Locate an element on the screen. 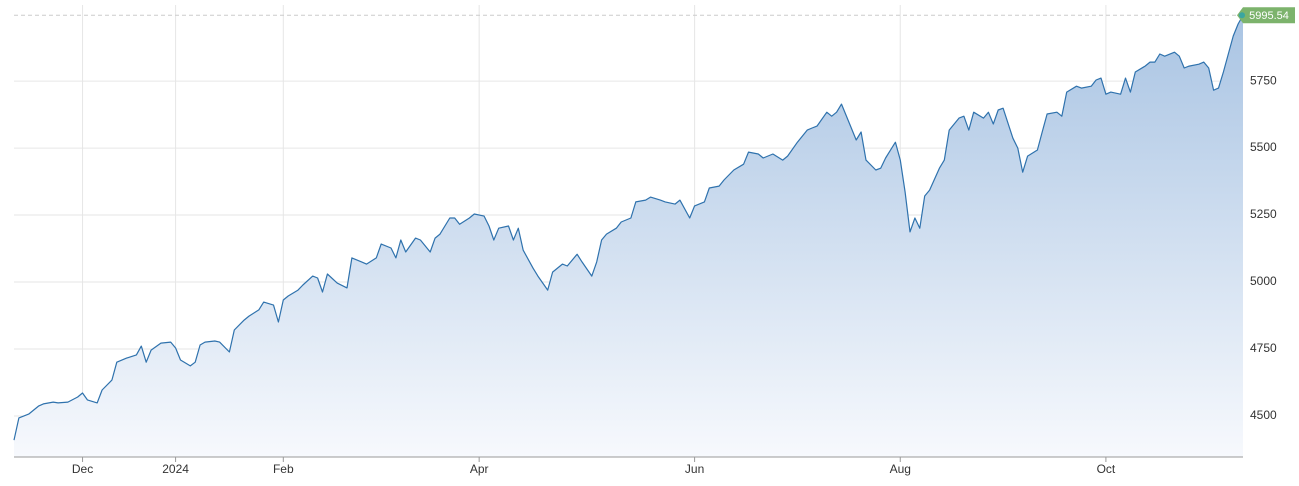 The image size is (1299, 486). x-tick-label: Apr is located at coordinates (479, 469).